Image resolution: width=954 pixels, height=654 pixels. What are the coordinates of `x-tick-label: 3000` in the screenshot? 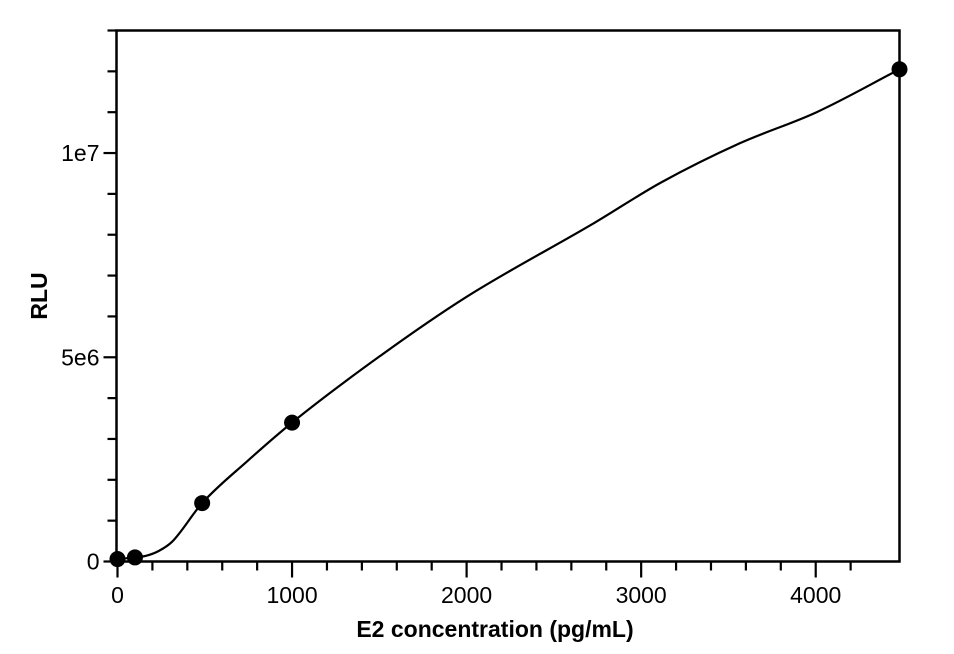 It's located at (641, 595).